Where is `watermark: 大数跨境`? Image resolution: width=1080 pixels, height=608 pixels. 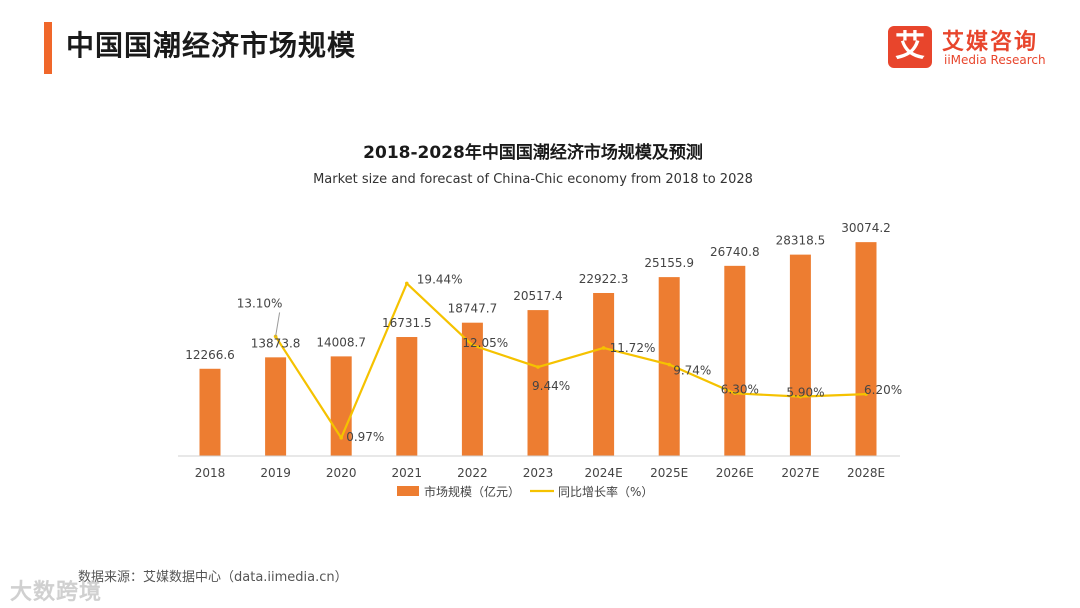 watermark: 大数跨境 is located at coordinates (56, 592).